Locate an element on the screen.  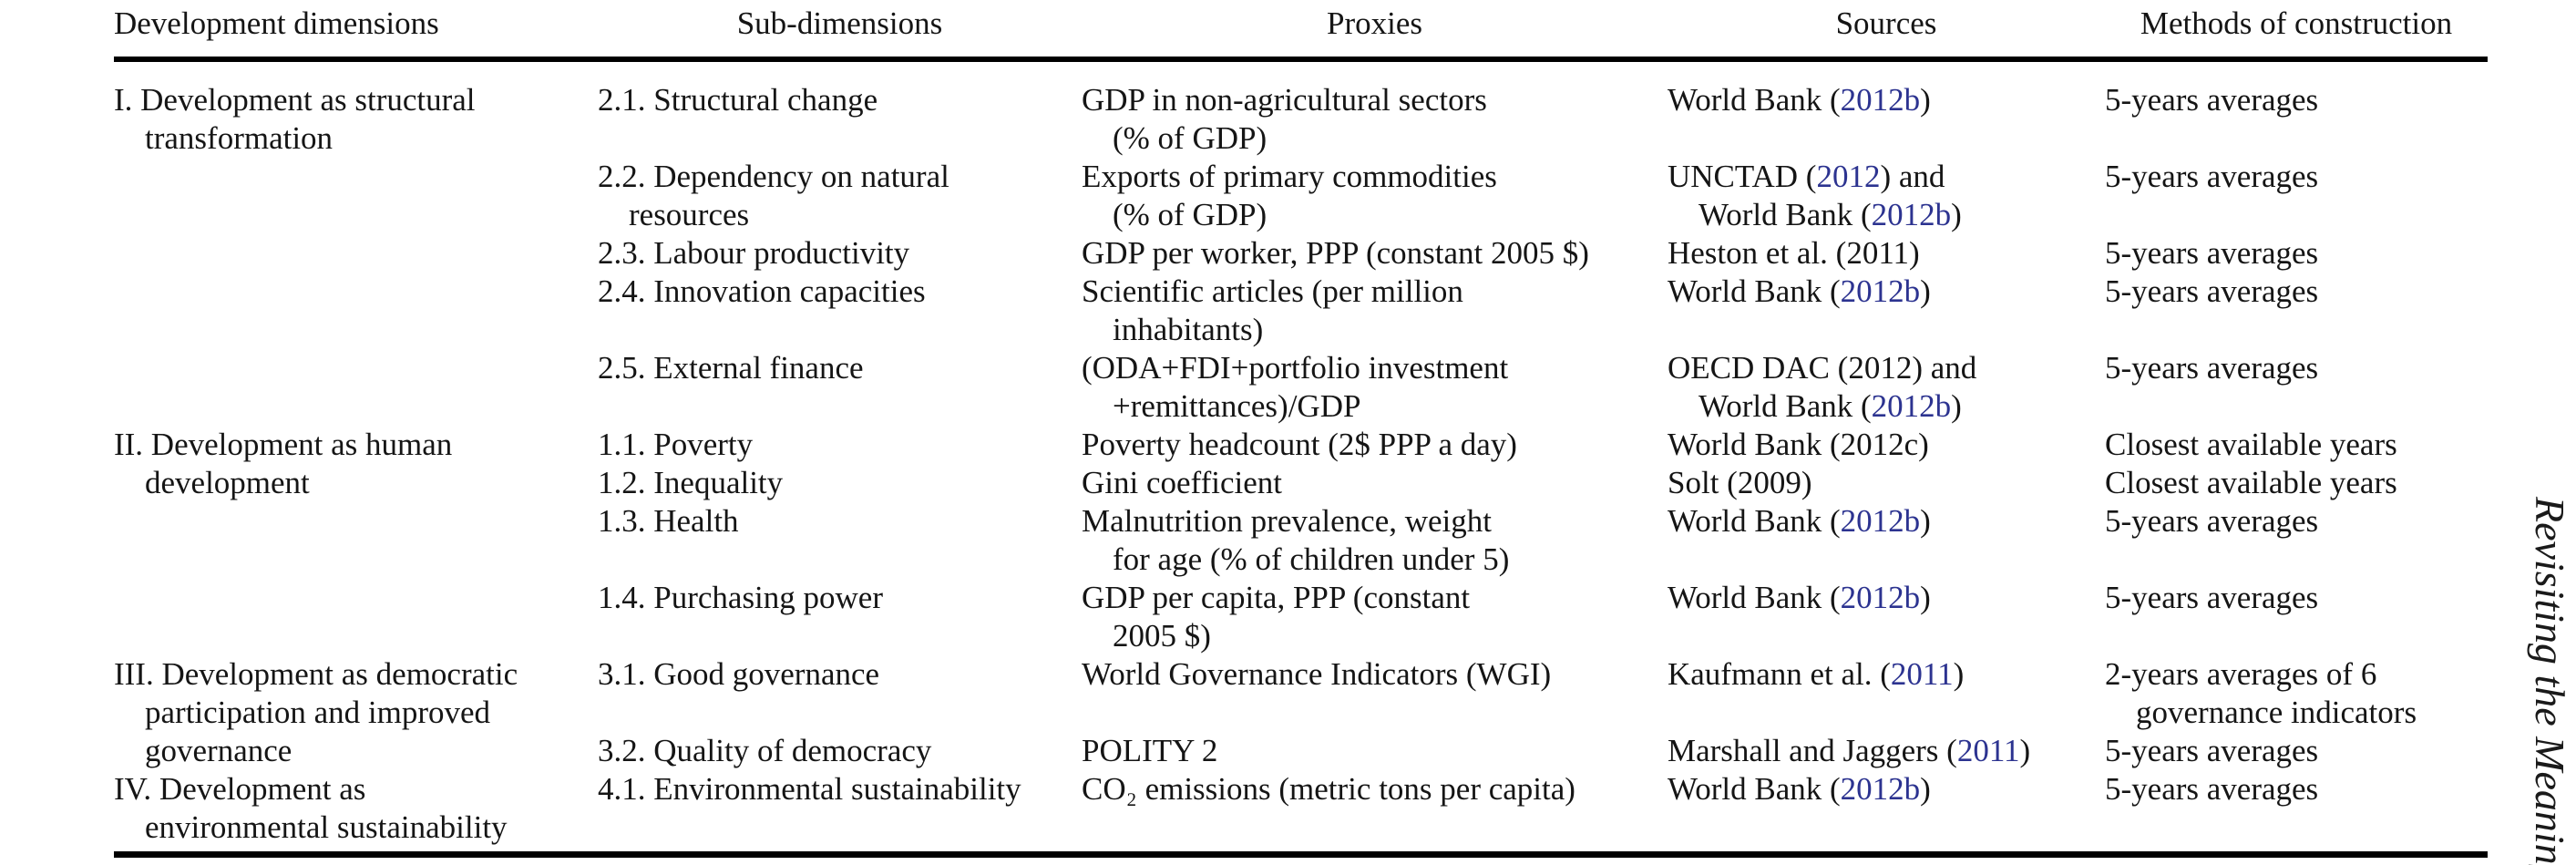
proxy-cell: GDP per capita, PPP (constant 2005 $) is located at coordinates (1277, 617).